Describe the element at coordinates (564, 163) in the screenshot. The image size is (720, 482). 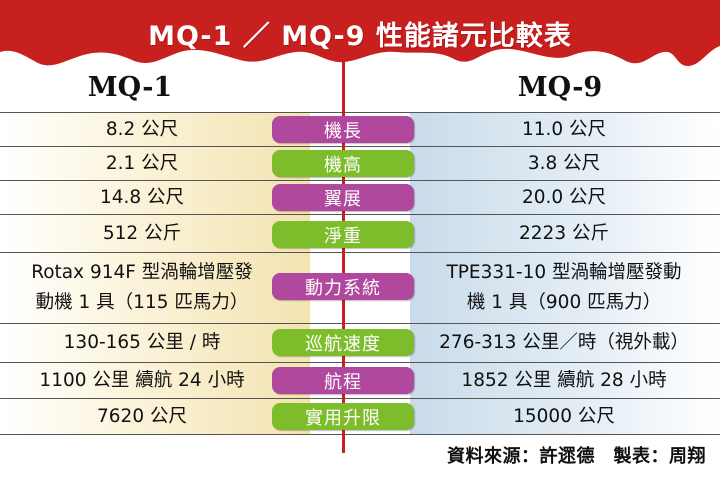
I see `mq9-height-value: 3.8 公尺` at that location.